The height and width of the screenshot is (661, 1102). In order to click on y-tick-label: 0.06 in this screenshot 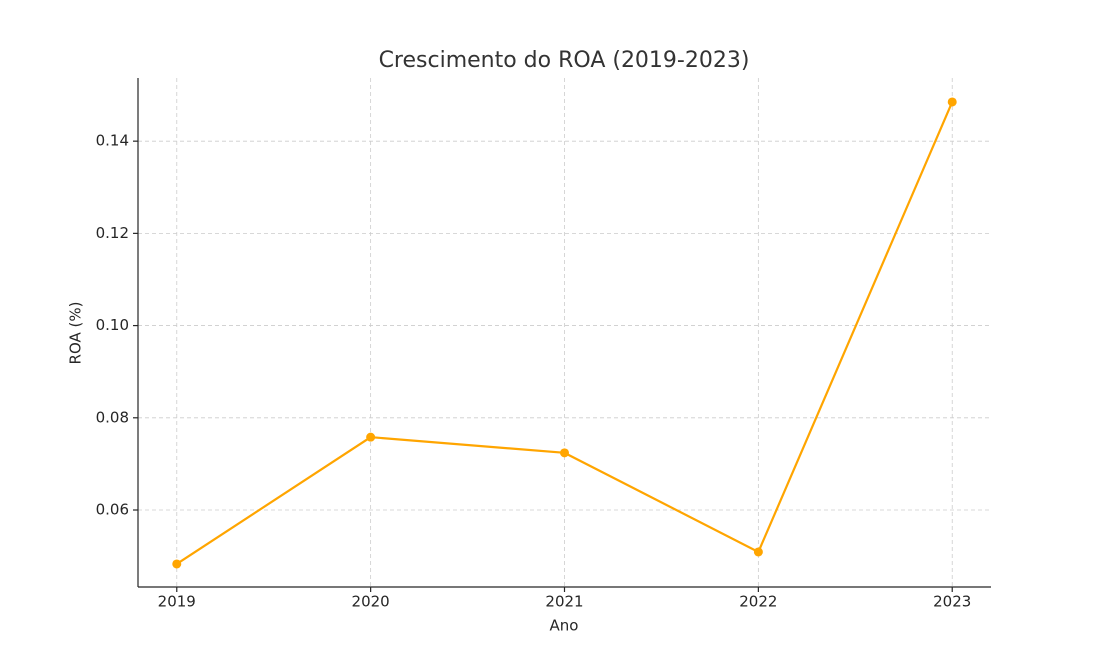, I will do `click(112, 510)`.